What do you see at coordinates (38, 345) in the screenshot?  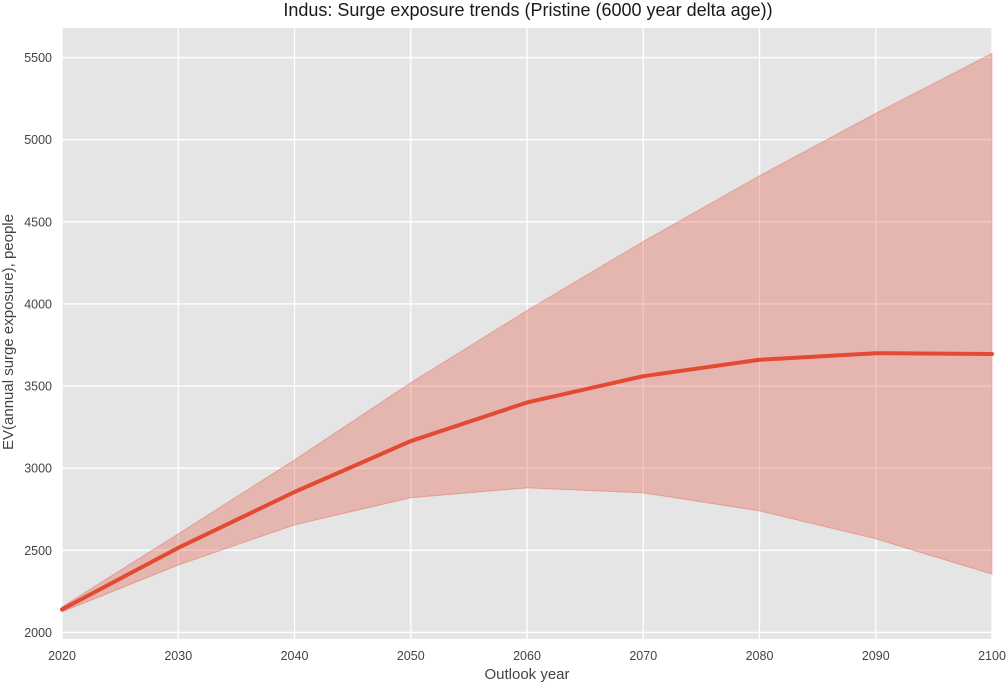 I see `y-tick-labels: 2000 2500 3000 3500 4000 4500 5000 5500` at bounding box center [38, 345].